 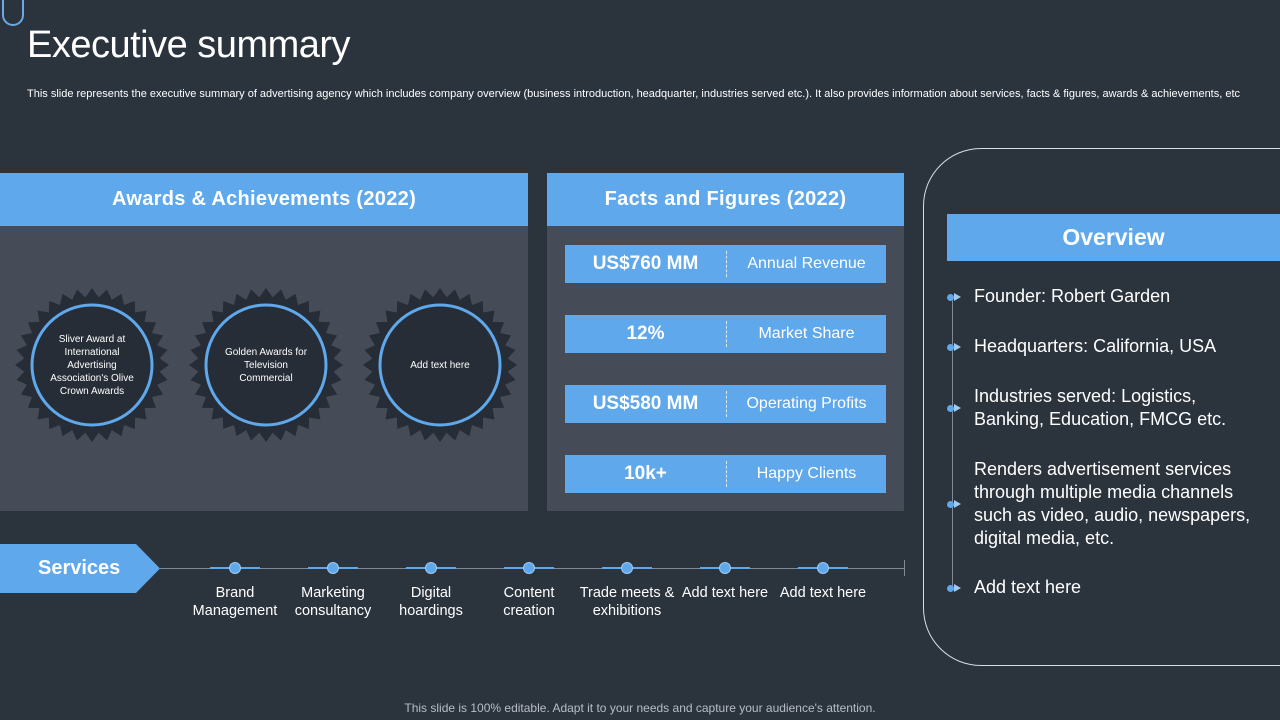 What do you see at coordinates (1095, 346) in the screenshot?
I see `overview-item-text: Headquarters: California, USA` at bounding box center [1095, 346].